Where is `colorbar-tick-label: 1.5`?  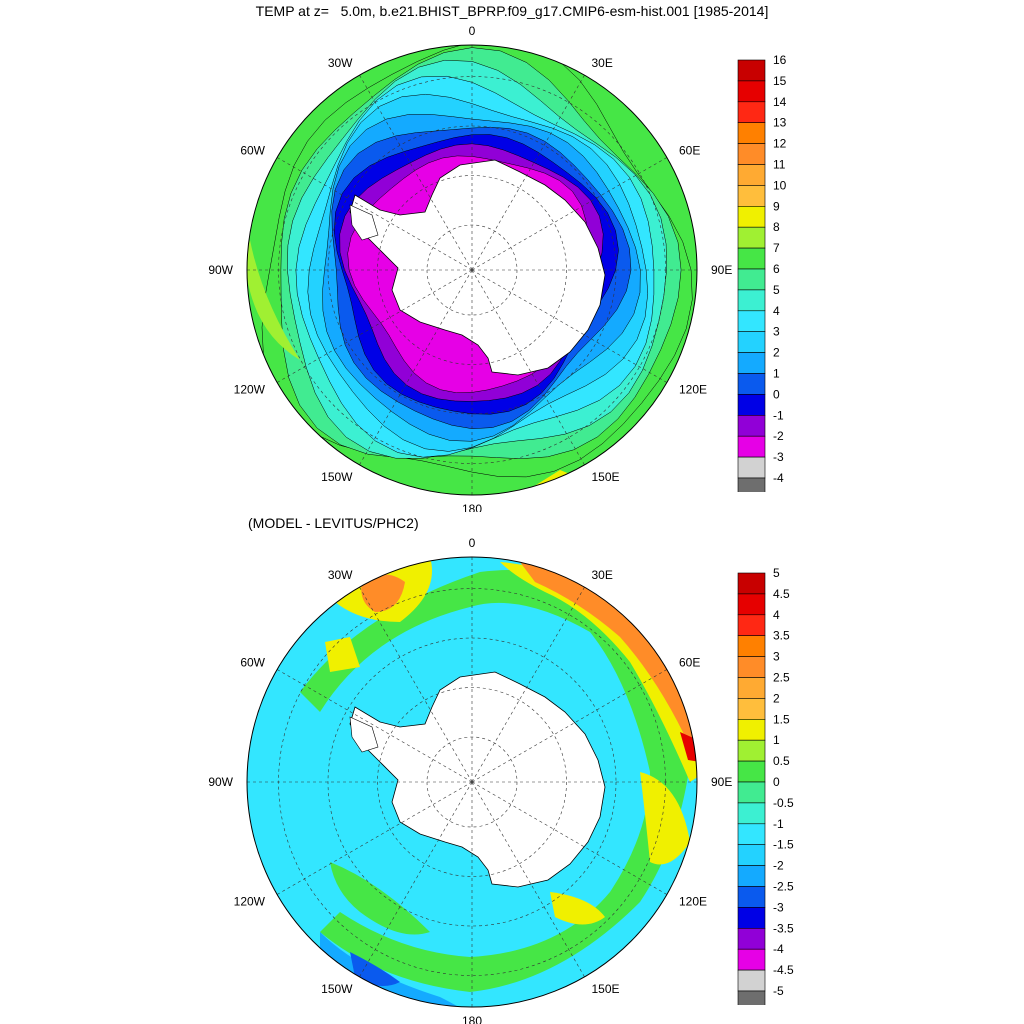 colorbar-tick-label: 1.5 is located at coordinates (781, 719).